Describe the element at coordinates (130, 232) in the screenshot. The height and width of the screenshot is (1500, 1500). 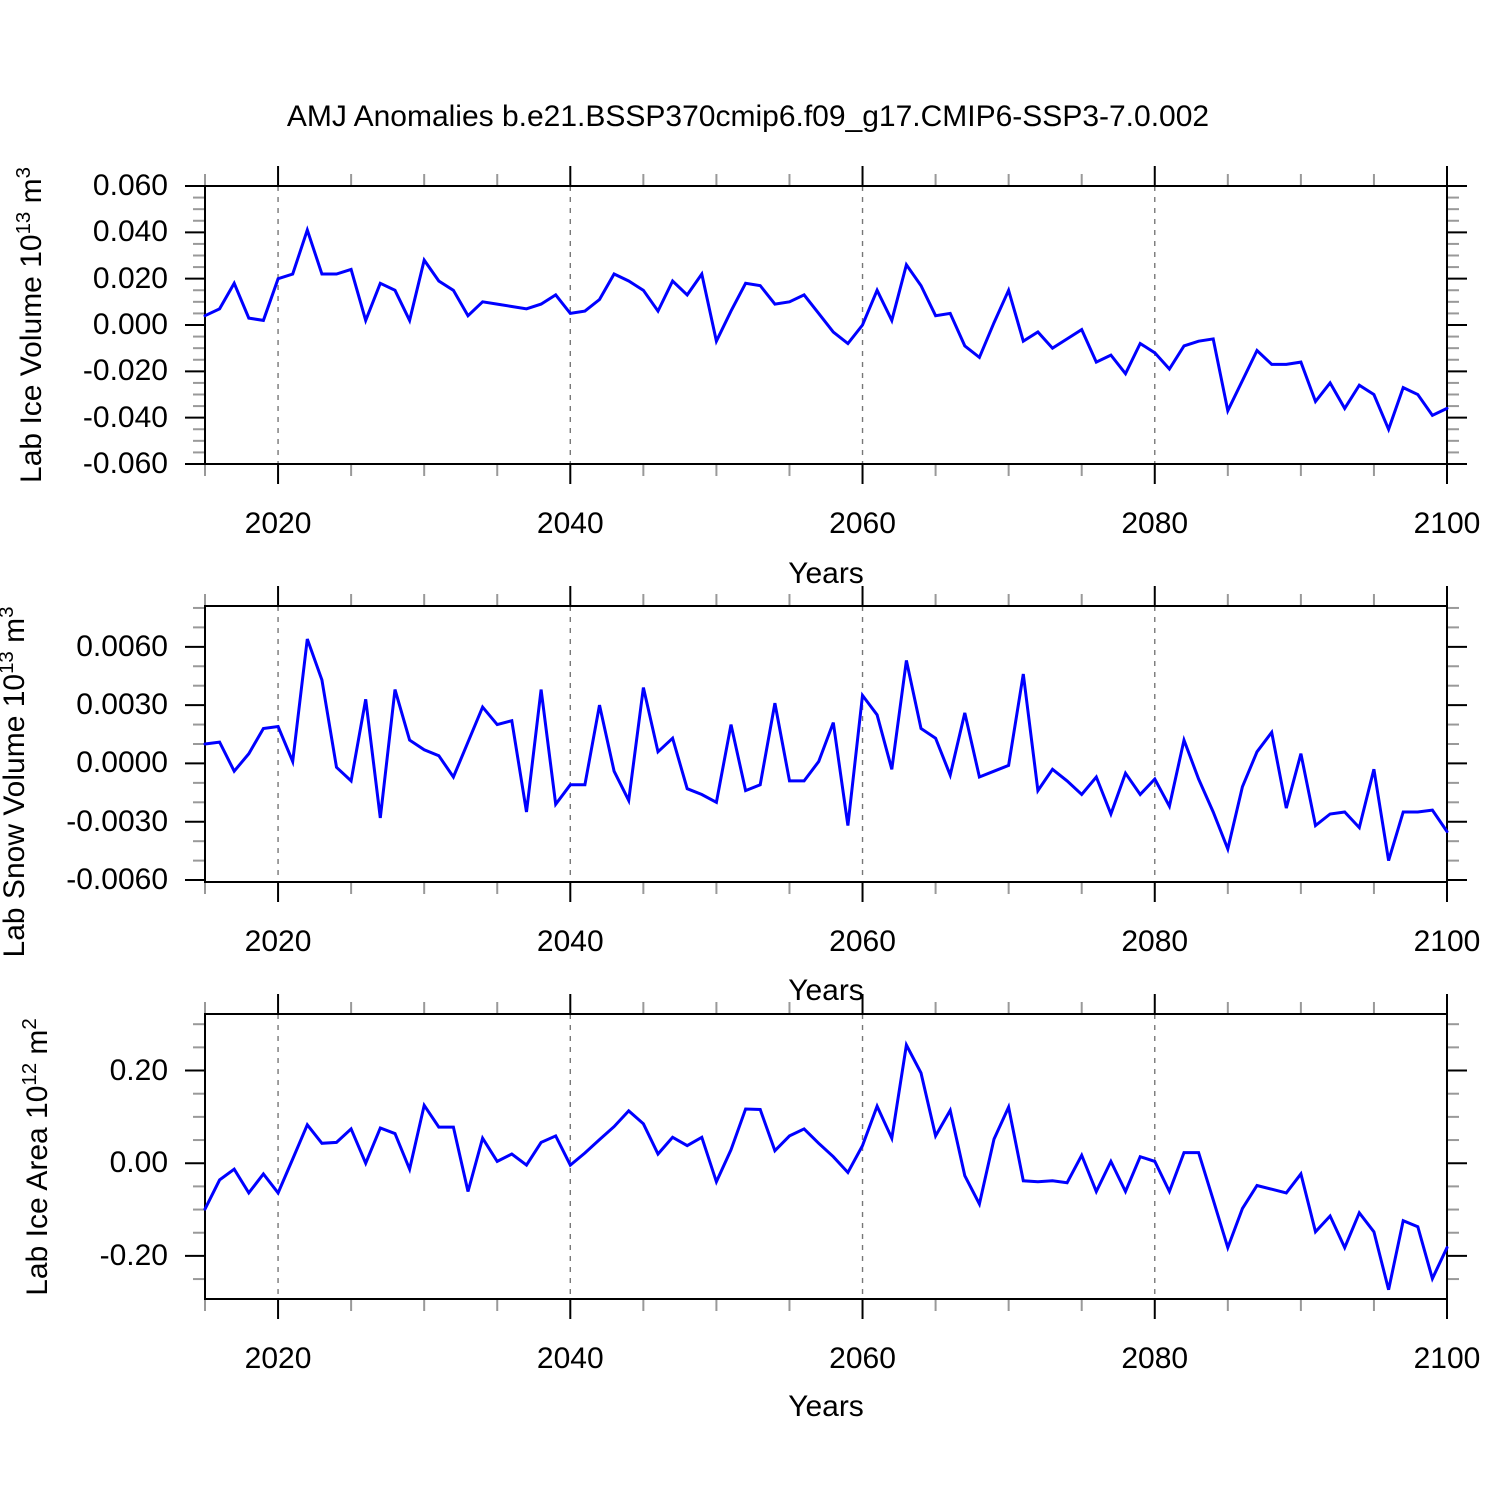
I see `y-tick-label: 0.040` at that location.